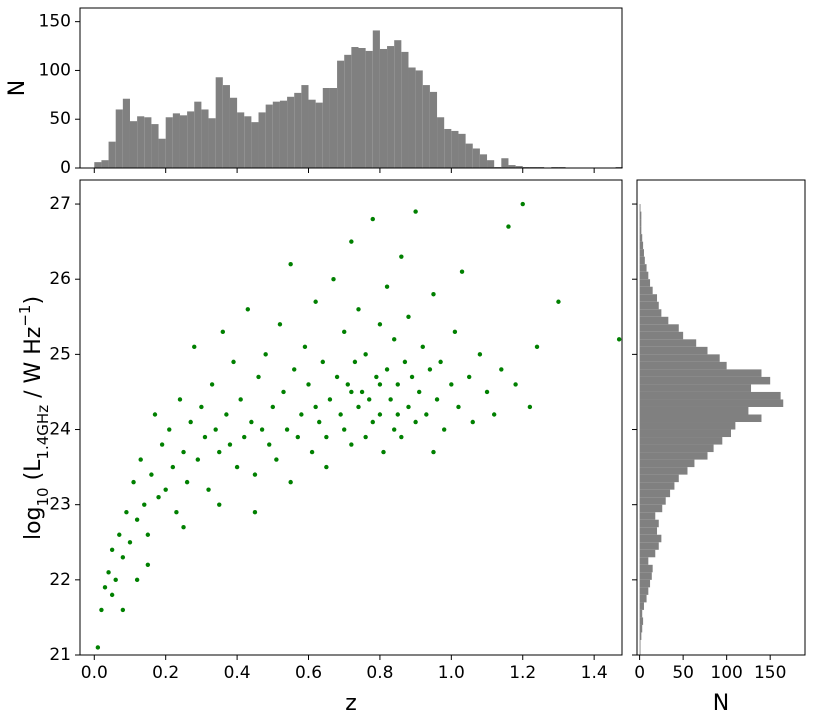  Describe the element at coordinates (726, 673) in the screenshot. I see `x-tick-label: 100` at that location.